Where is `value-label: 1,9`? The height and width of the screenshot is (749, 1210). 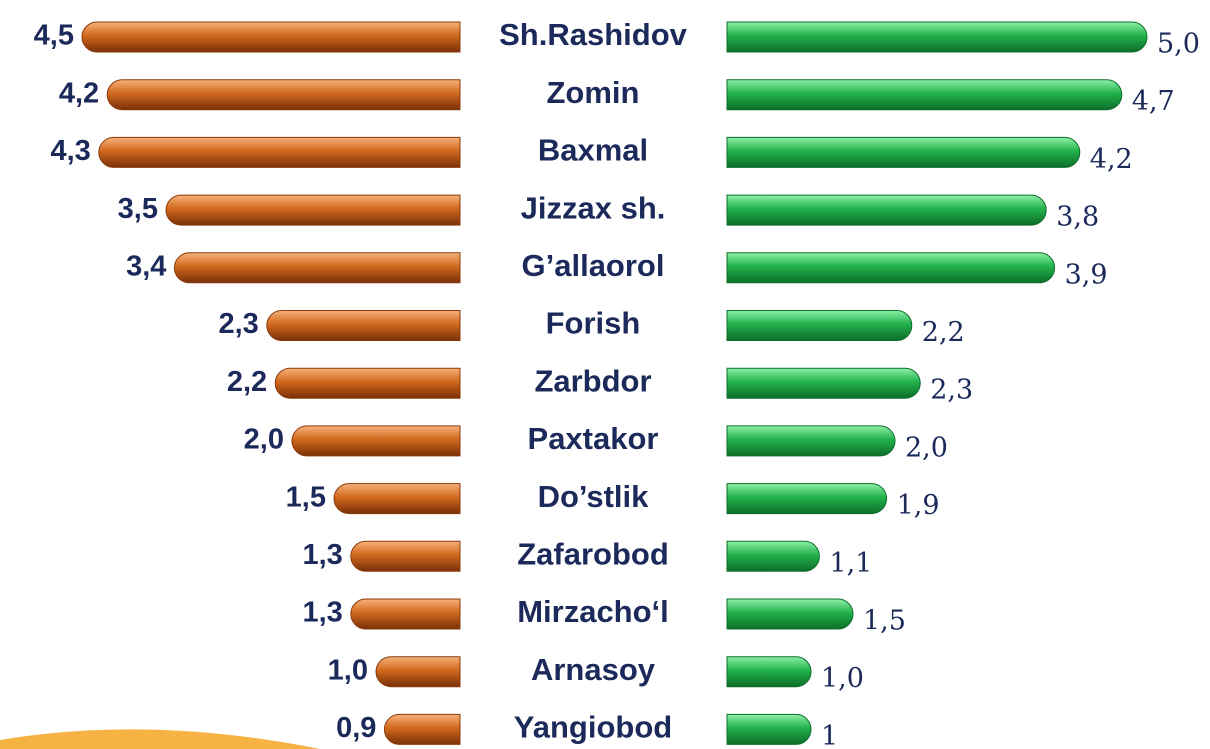 value-label: 1,9 is located at coordinates (918, 505).